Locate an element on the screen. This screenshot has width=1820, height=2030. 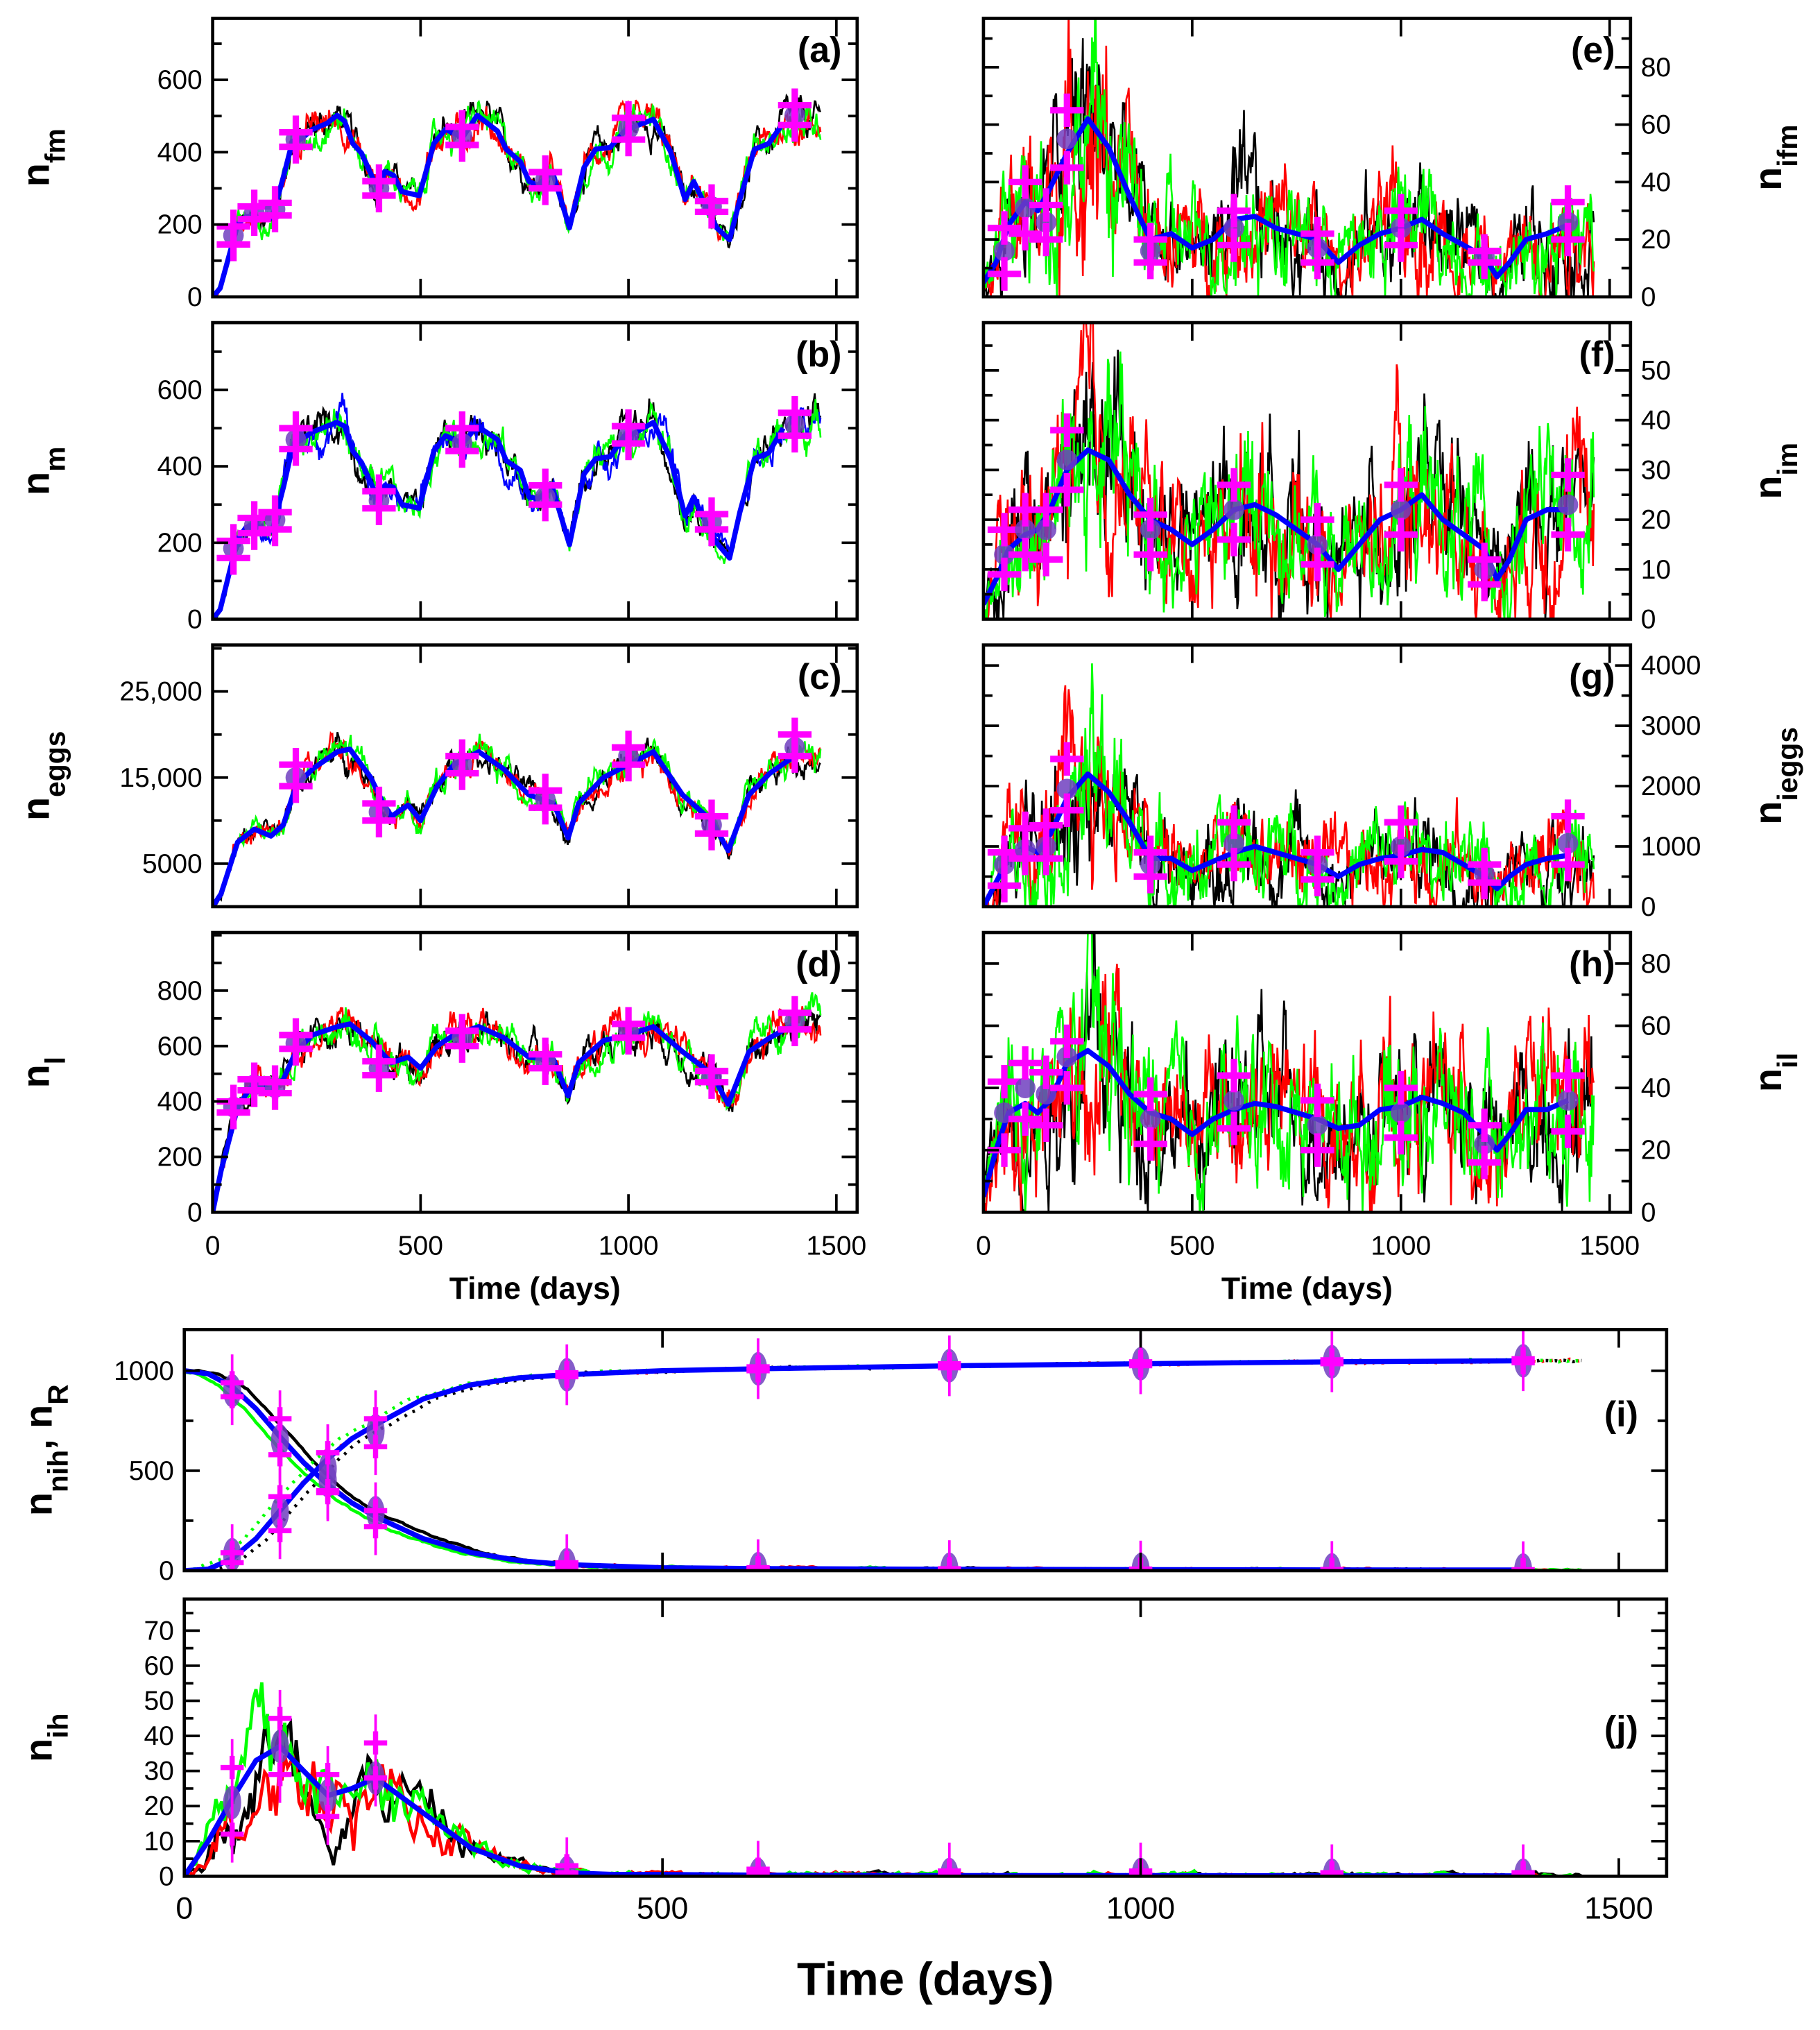
panel-g: 0 1000 2000 3000 4000 (g) nieggs is located at coordinates (1392, 782).